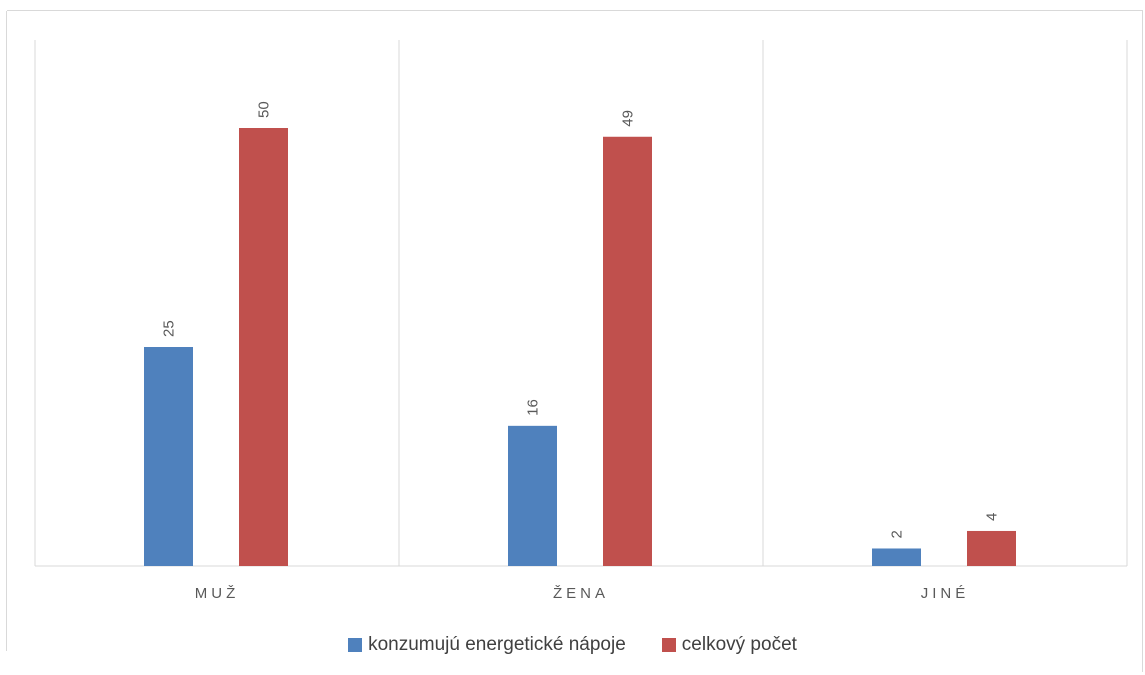 This screenshot has width=1145, height=675. What do you see at coordinates (628, 118) in the screenshot?
I see `data-label: 49` at bounding box center [628, 118].